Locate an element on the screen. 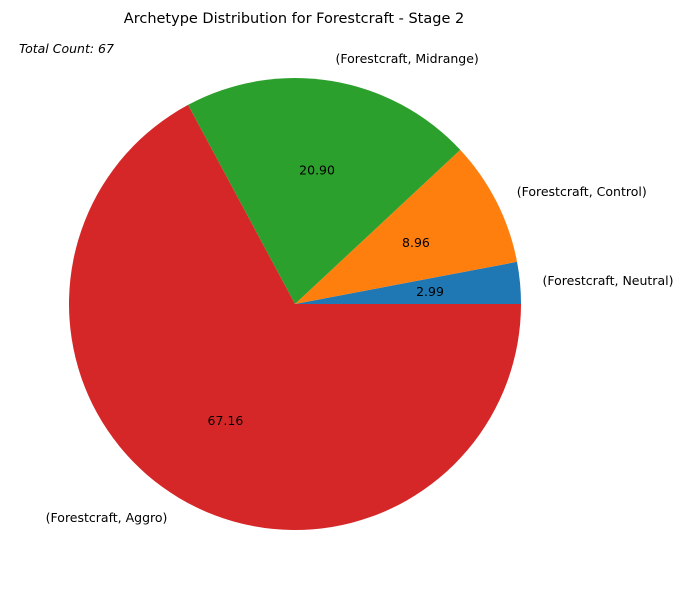 The width and height of the screenshot is (698, 590). slice-percent-label: 8.96 is located at coordinates (416, 242).